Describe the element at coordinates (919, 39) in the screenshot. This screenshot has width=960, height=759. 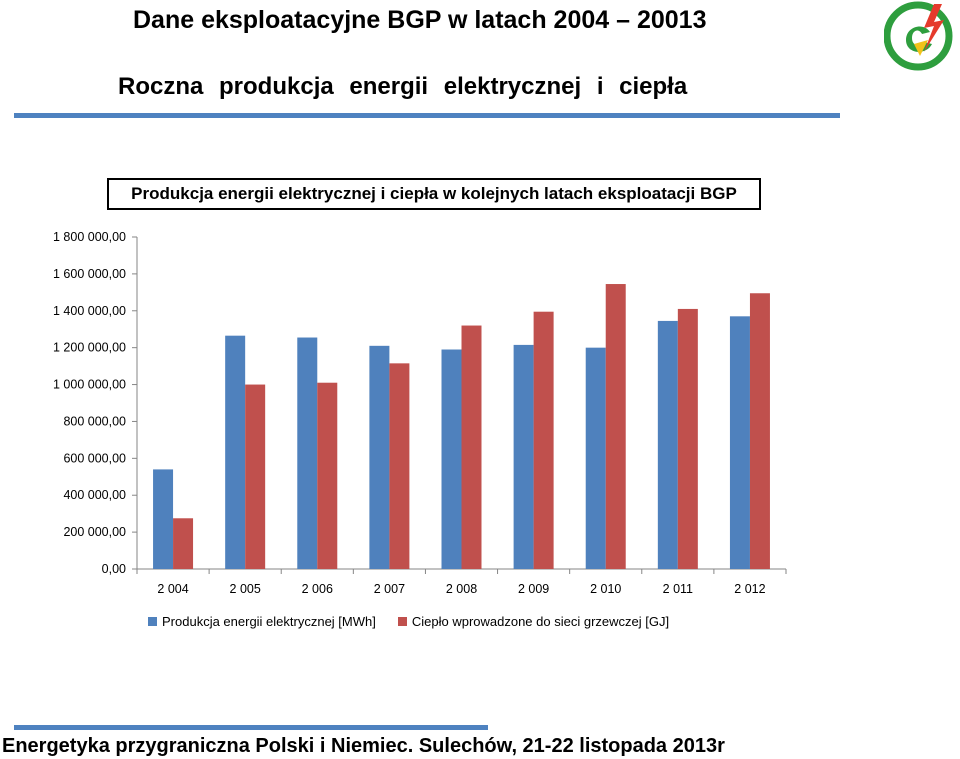
I see `logo-letter` at that location.